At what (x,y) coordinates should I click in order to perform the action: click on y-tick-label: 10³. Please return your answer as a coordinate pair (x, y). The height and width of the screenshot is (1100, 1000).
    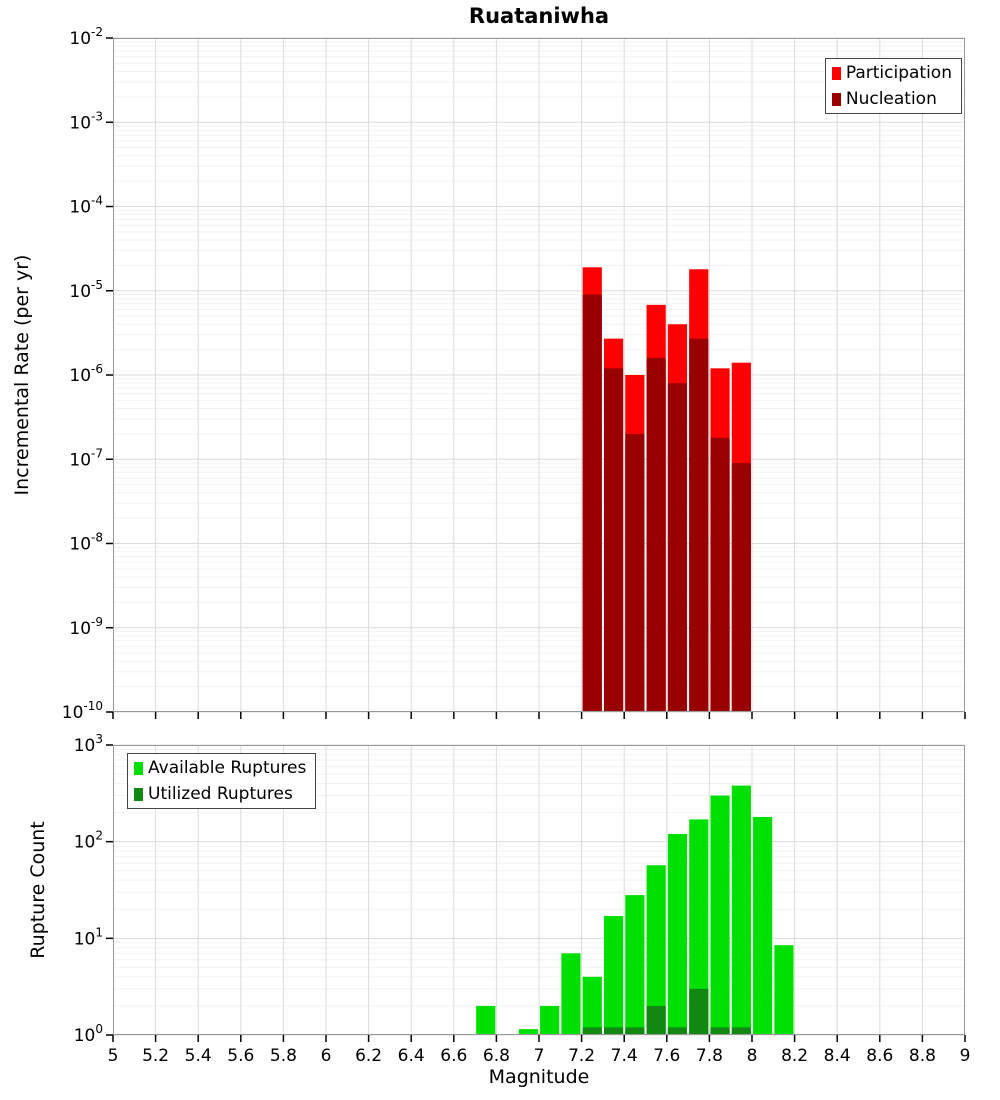
    Looking at the image, I should click on (88, 744).